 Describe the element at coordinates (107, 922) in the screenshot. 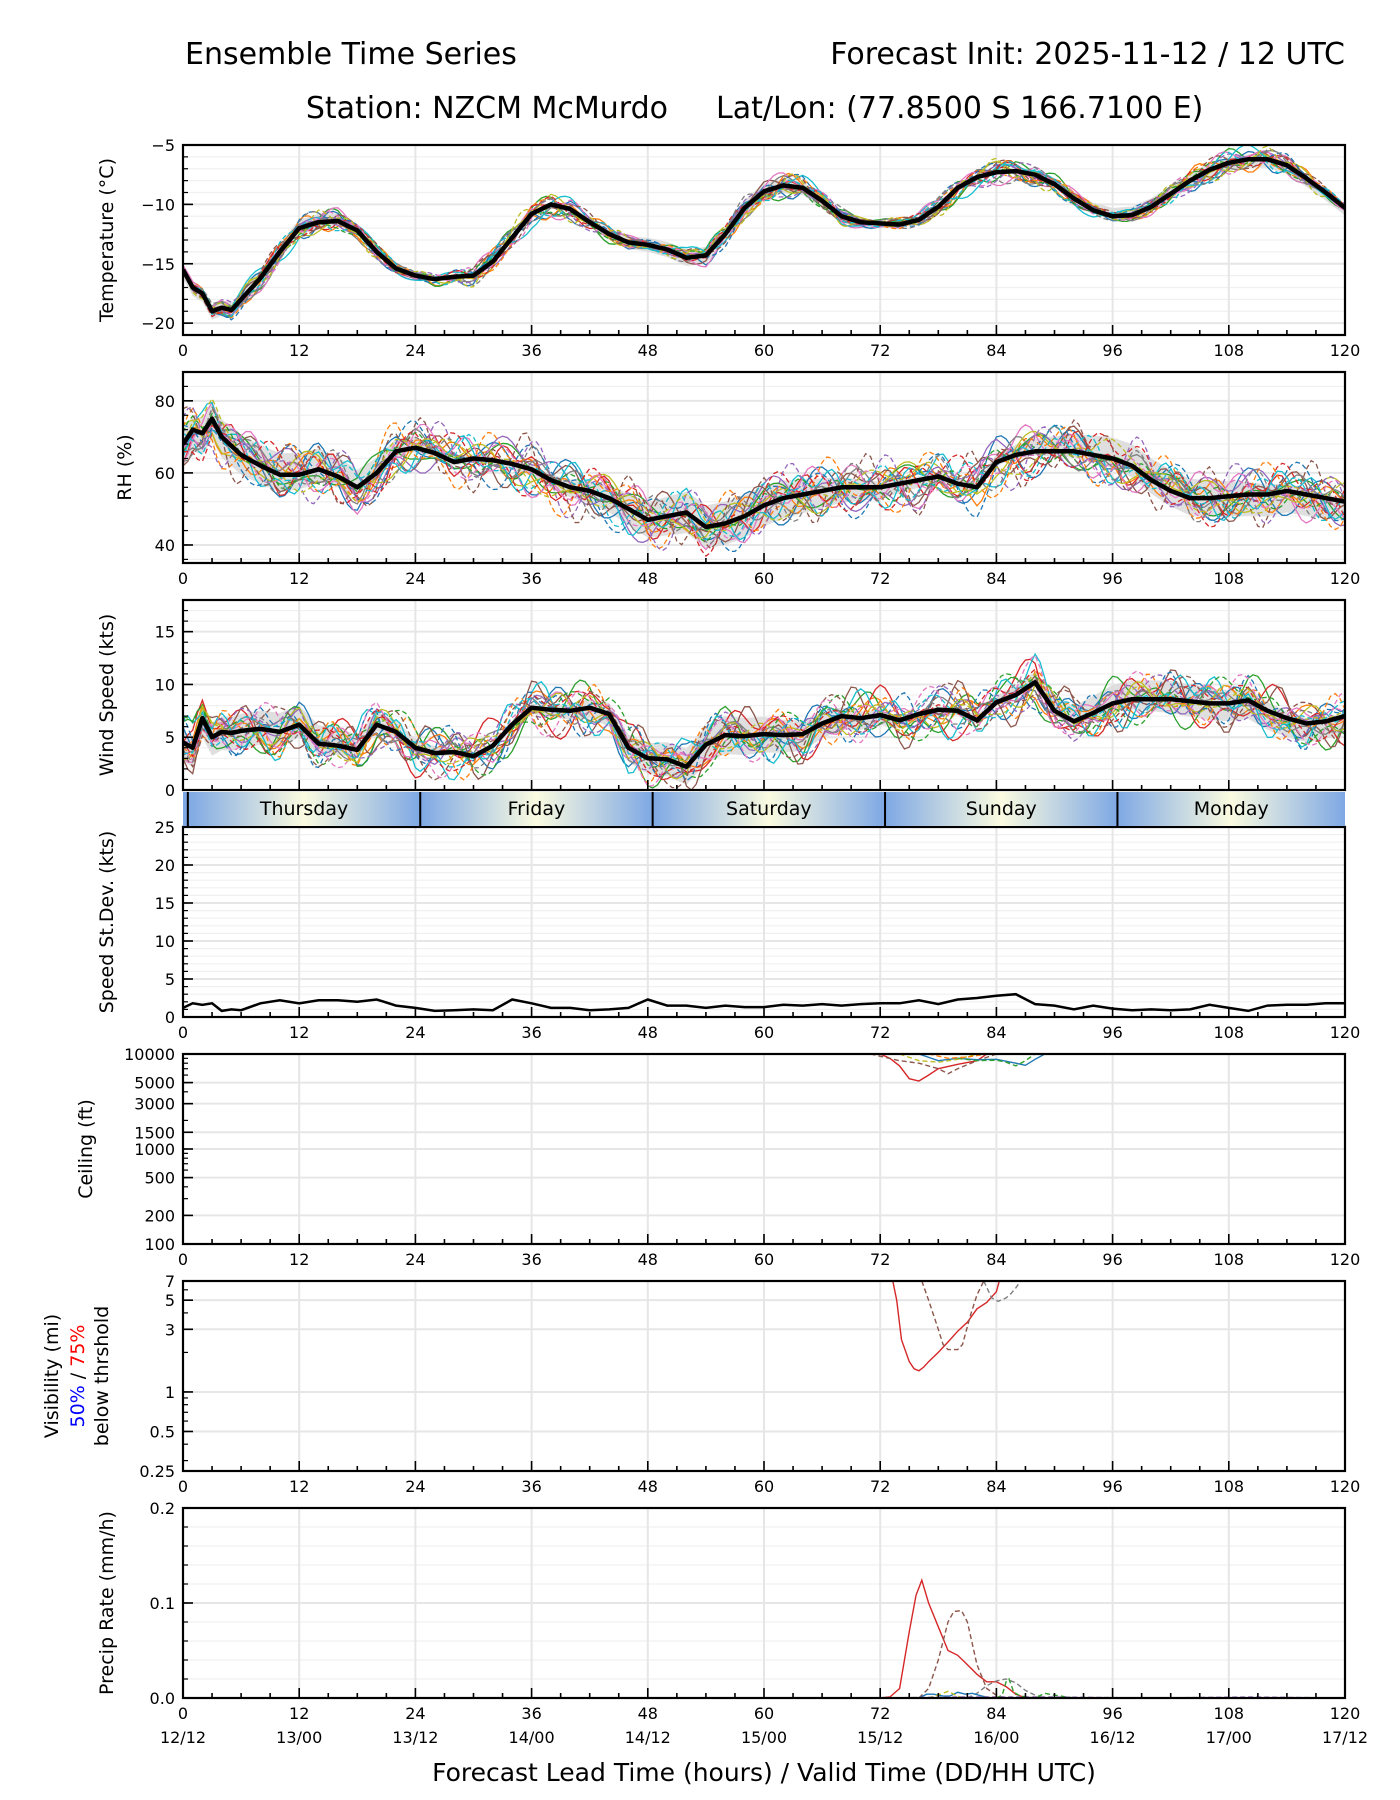

I see `y-axis-label: Speed St.Dev. (kts)` at that location.